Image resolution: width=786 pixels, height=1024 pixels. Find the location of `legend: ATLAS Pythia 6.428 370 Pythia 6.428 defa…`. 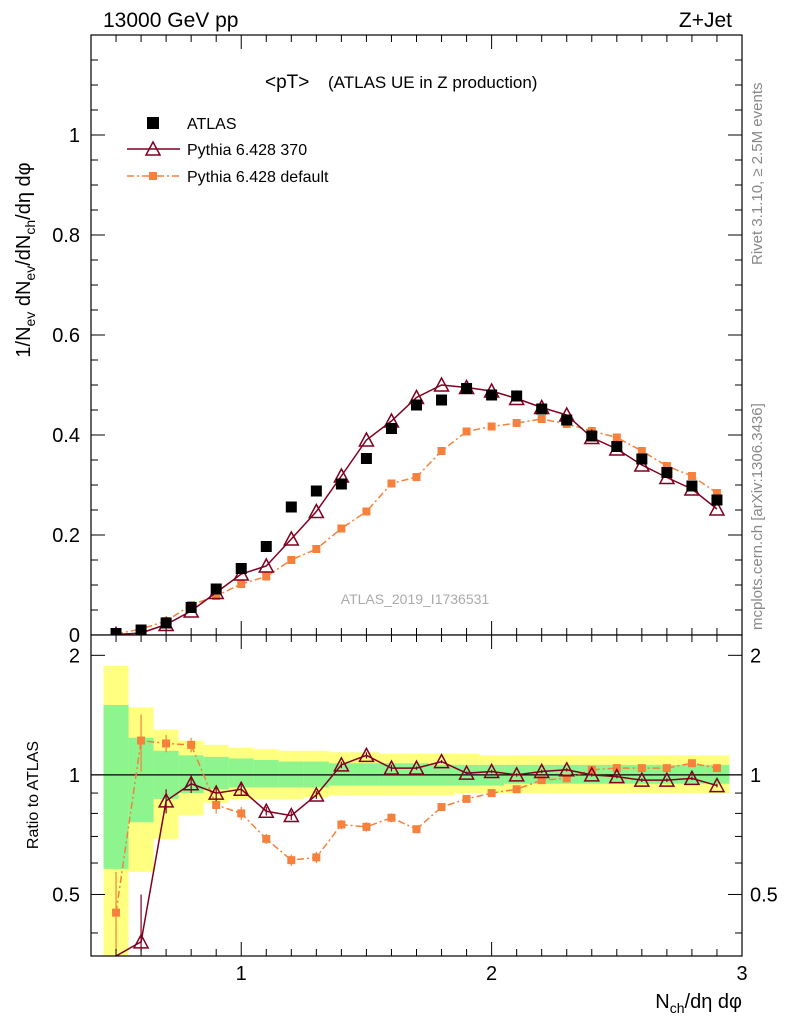

legend: ATLAS Pythia 6.428 370 Pythia 6.428 defa… is located at coordinates (228, 151).